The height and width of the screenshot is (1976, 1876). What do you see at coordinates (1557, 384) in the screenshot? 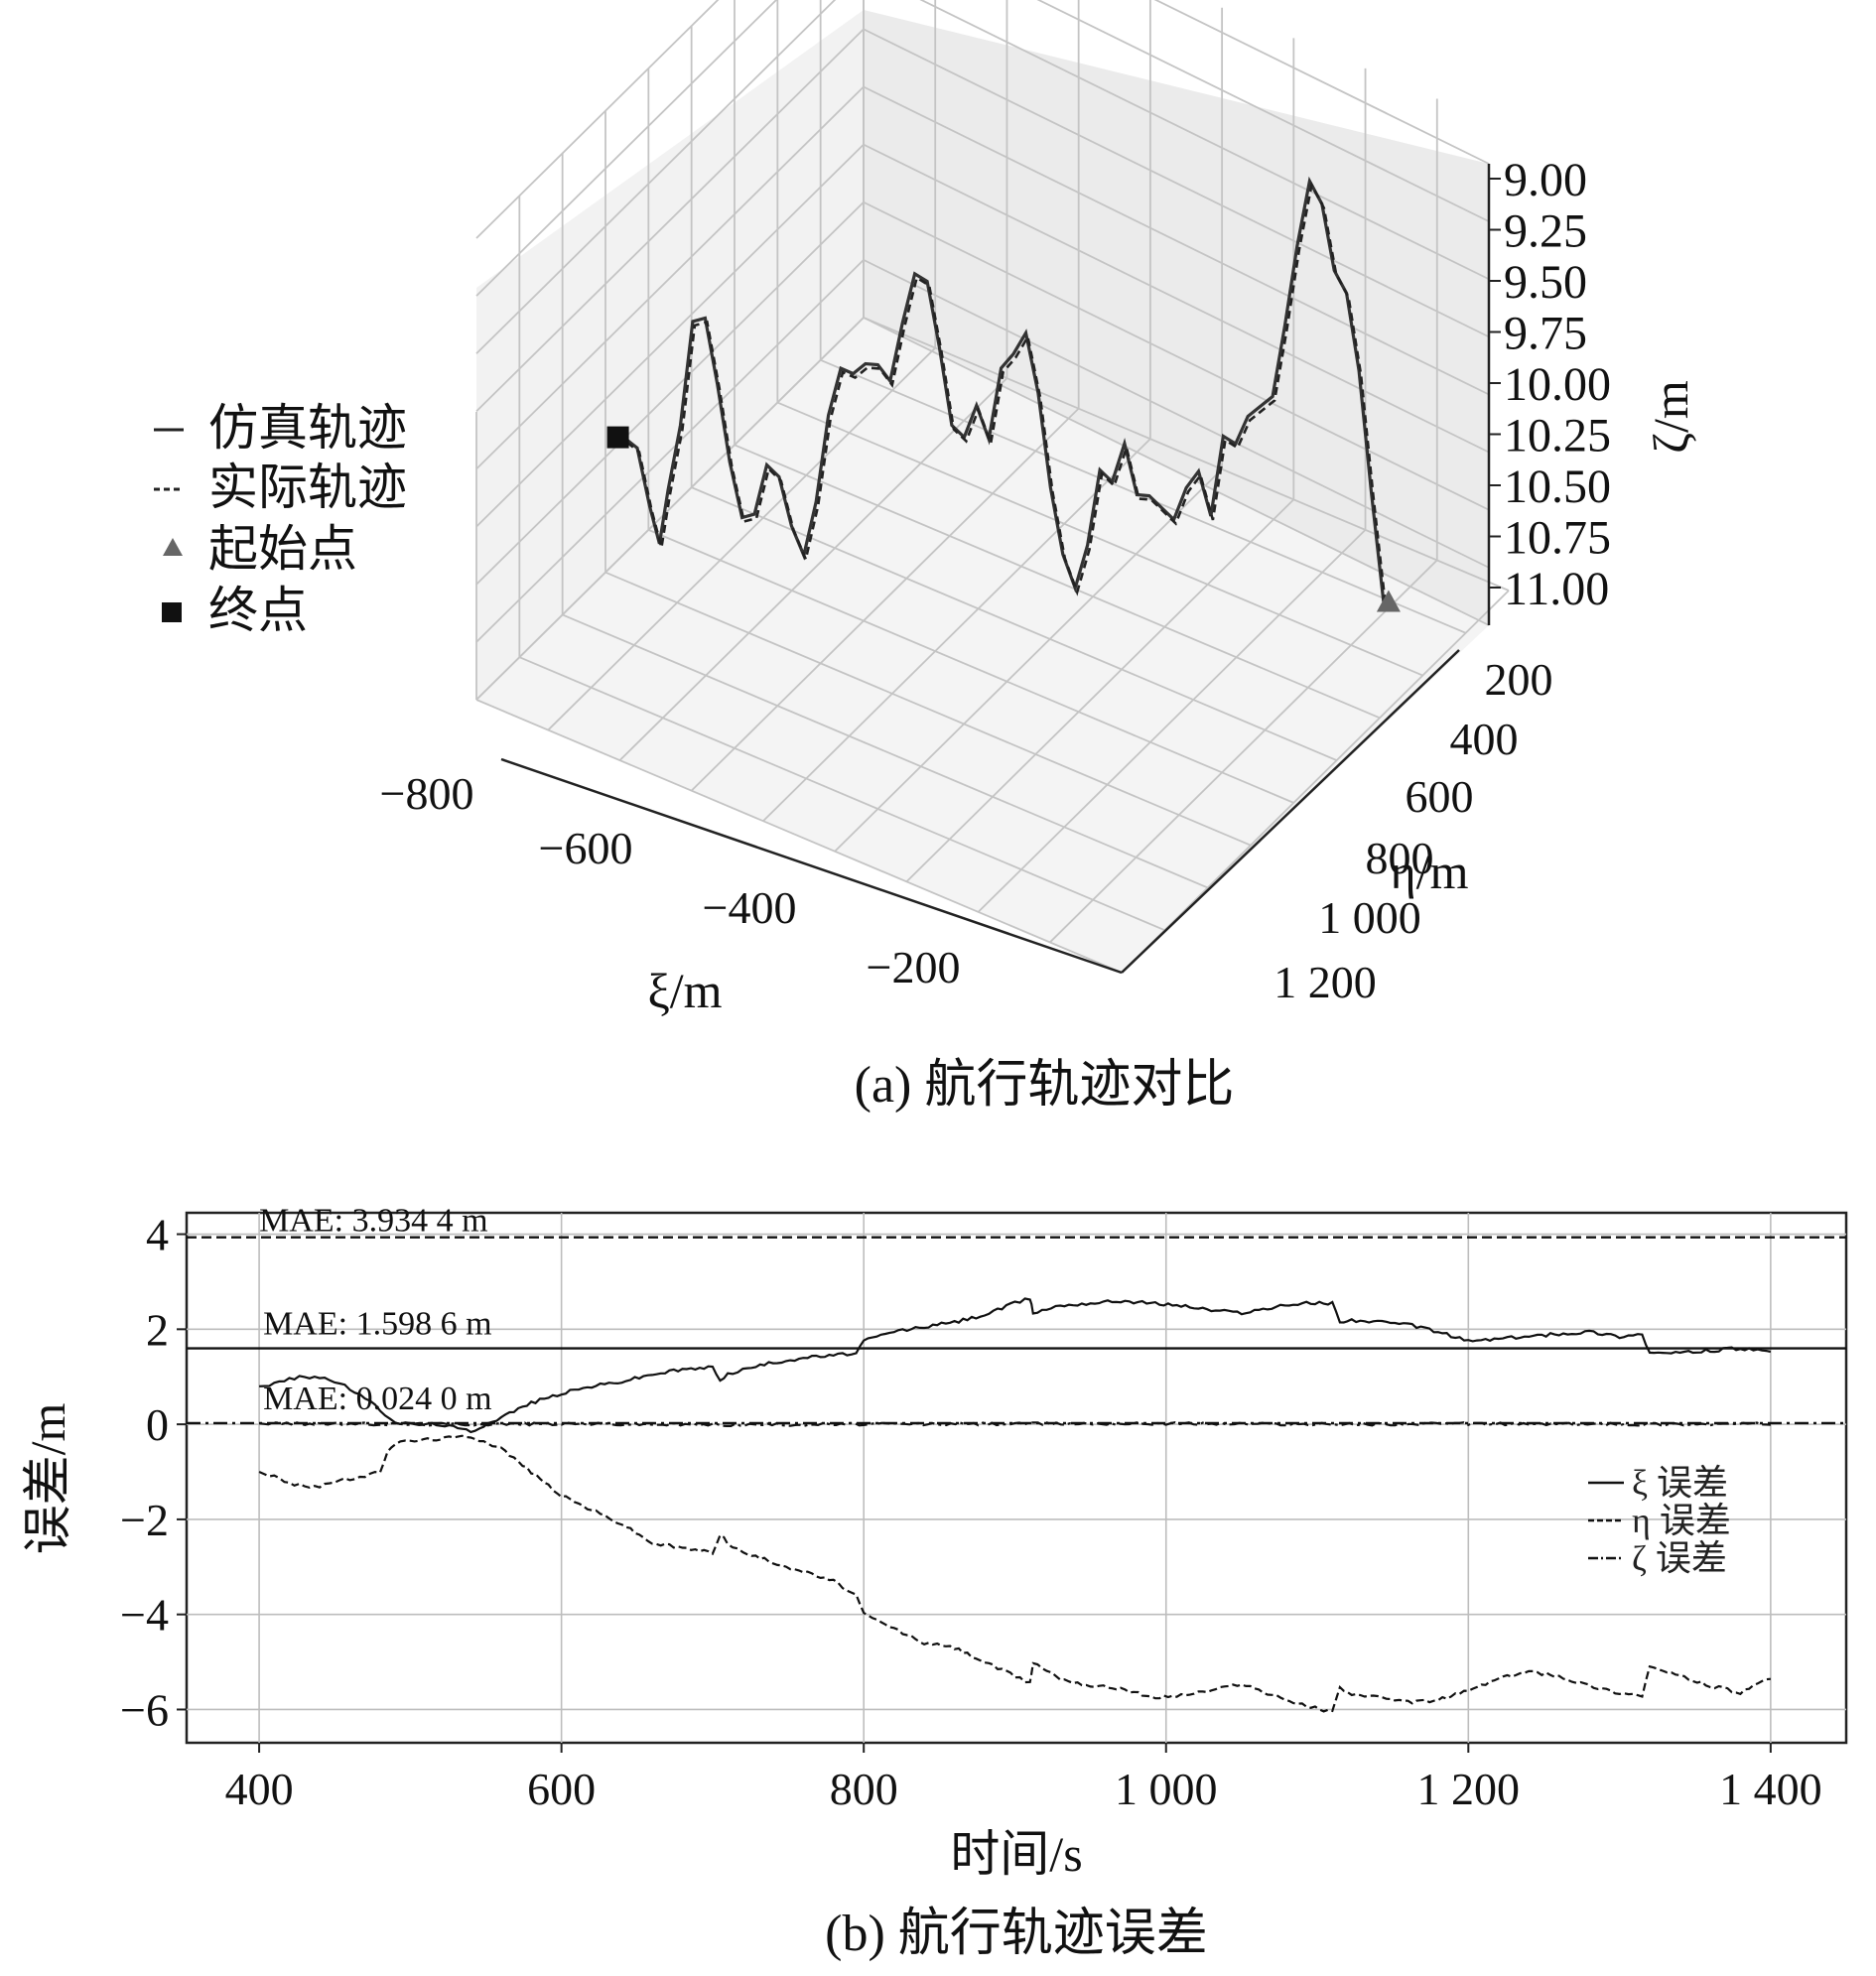
I see `zeta-tick-label: 10.00` at bounding box center [1557, 384].